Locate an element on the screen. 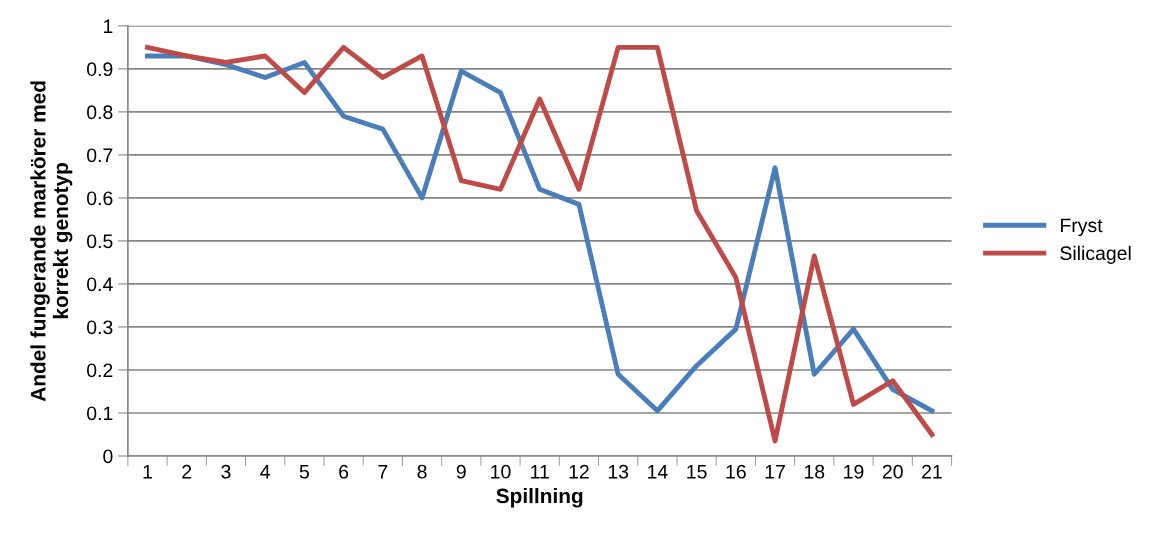 Image resolution: width=1152 pixels, height=539 pixels. y-tick-label: 0.5 is located at coordinates (100, 241).